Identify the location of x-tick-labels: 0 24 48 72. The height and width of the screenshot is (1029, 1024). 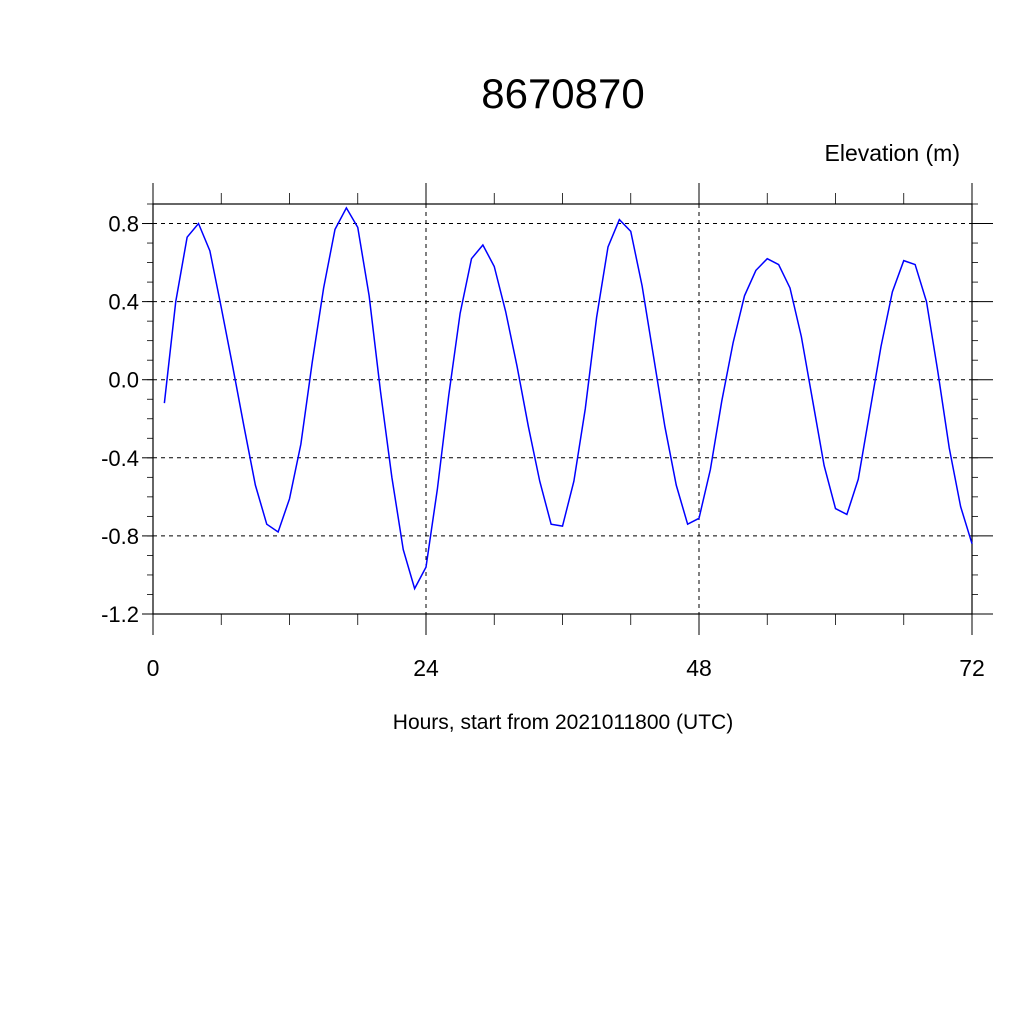
(566, 668).